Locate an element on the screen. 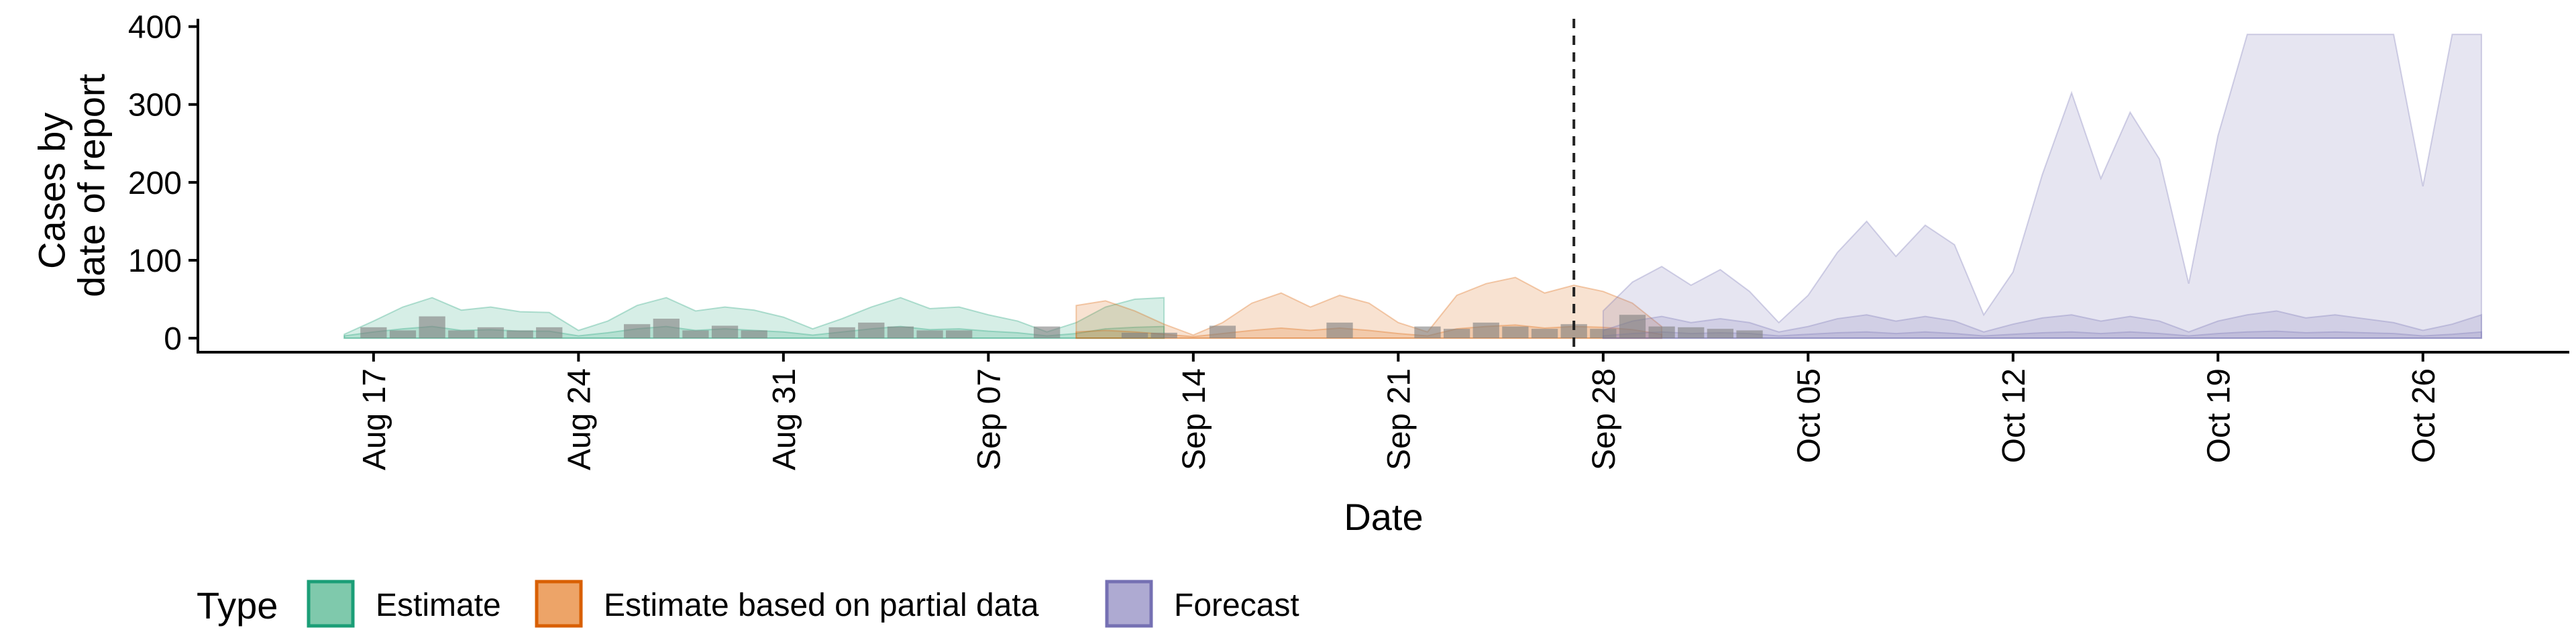 This screenshot has height=644, width=2576. x-tick-label: Aug 24 is located at coordinates (579, 419).